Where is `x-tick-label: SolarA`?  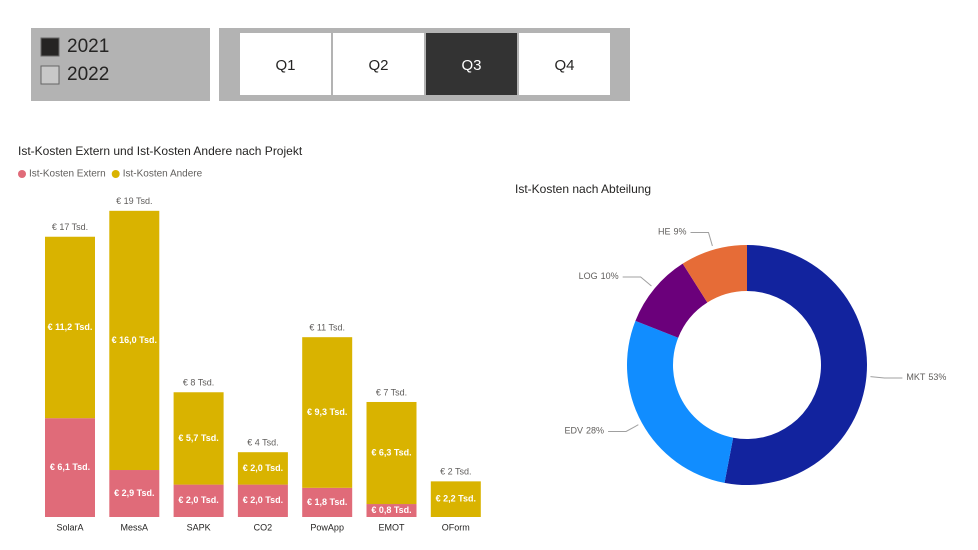
x-tick-label: SolarA is located at coordinates (69, 527).